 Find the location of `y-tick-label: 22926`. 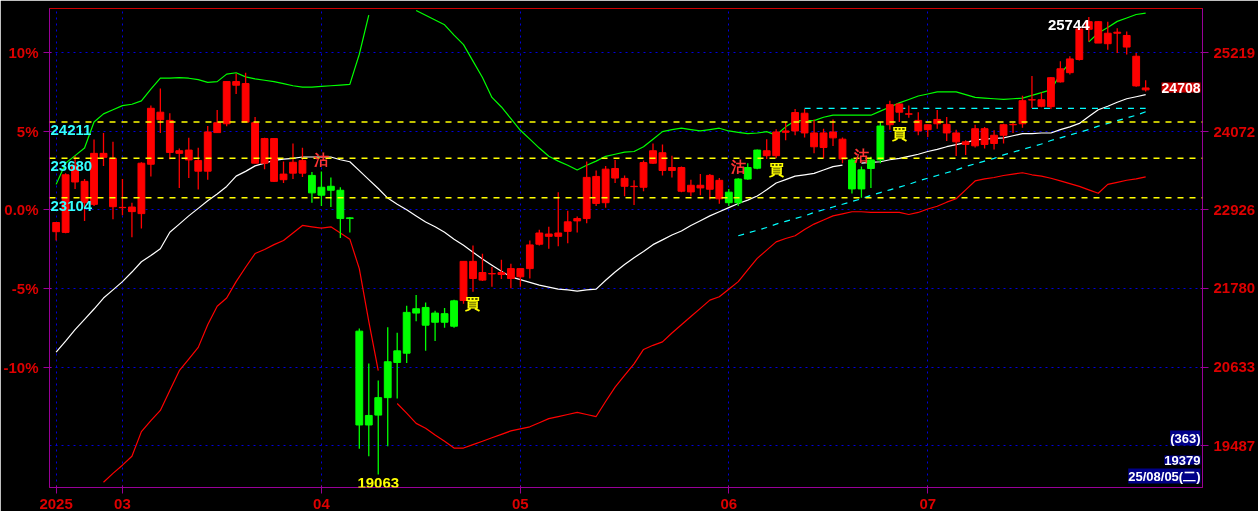

y-tick-label: 22926 is located at coordinates (1234, 209).